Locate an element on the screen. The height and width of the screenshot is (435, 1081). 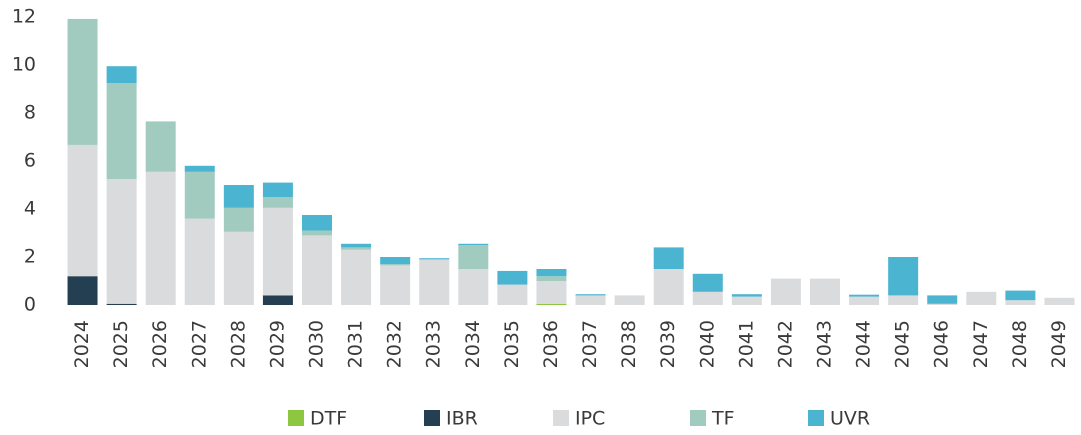
x-tick-label: 2034 is located at coordinates (473, 344).